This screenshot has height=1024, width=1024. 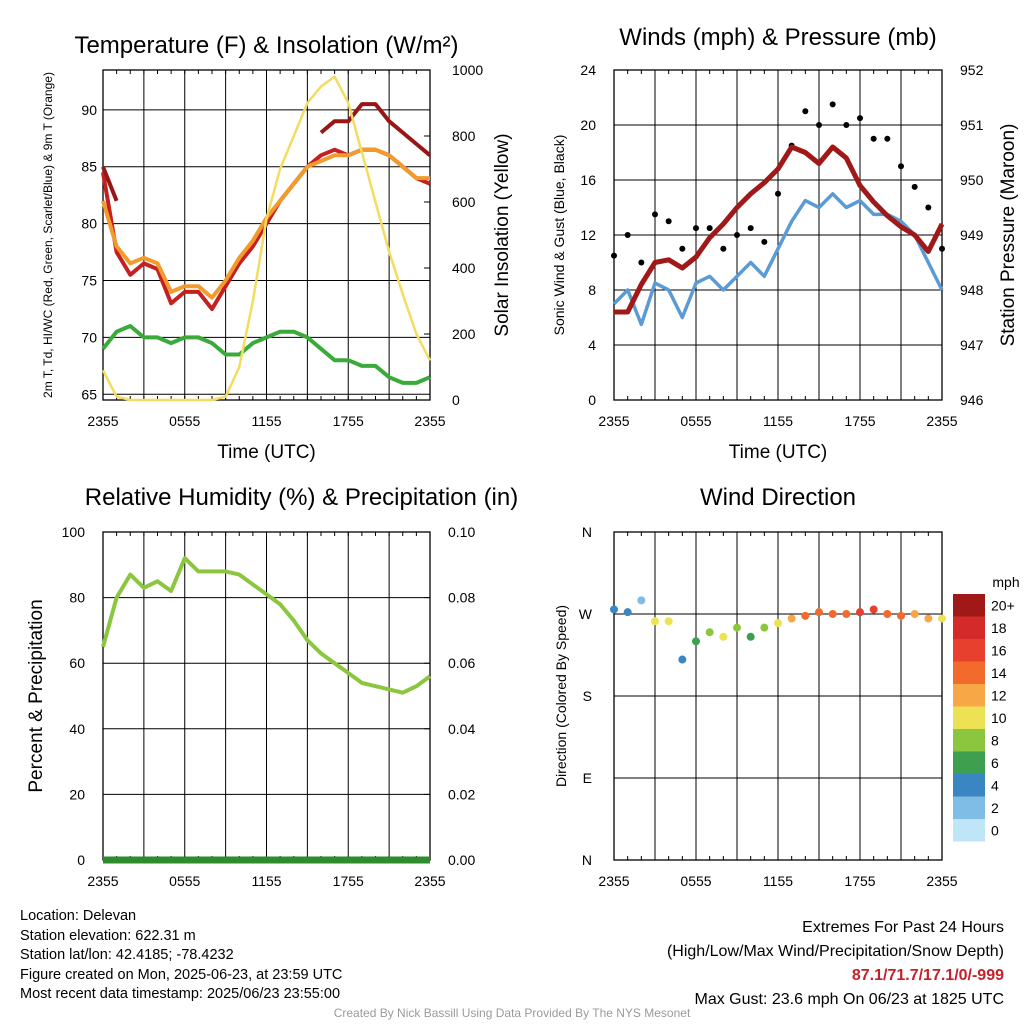 I want to click on colorbar-label: 2, so click(x=995, y=808).